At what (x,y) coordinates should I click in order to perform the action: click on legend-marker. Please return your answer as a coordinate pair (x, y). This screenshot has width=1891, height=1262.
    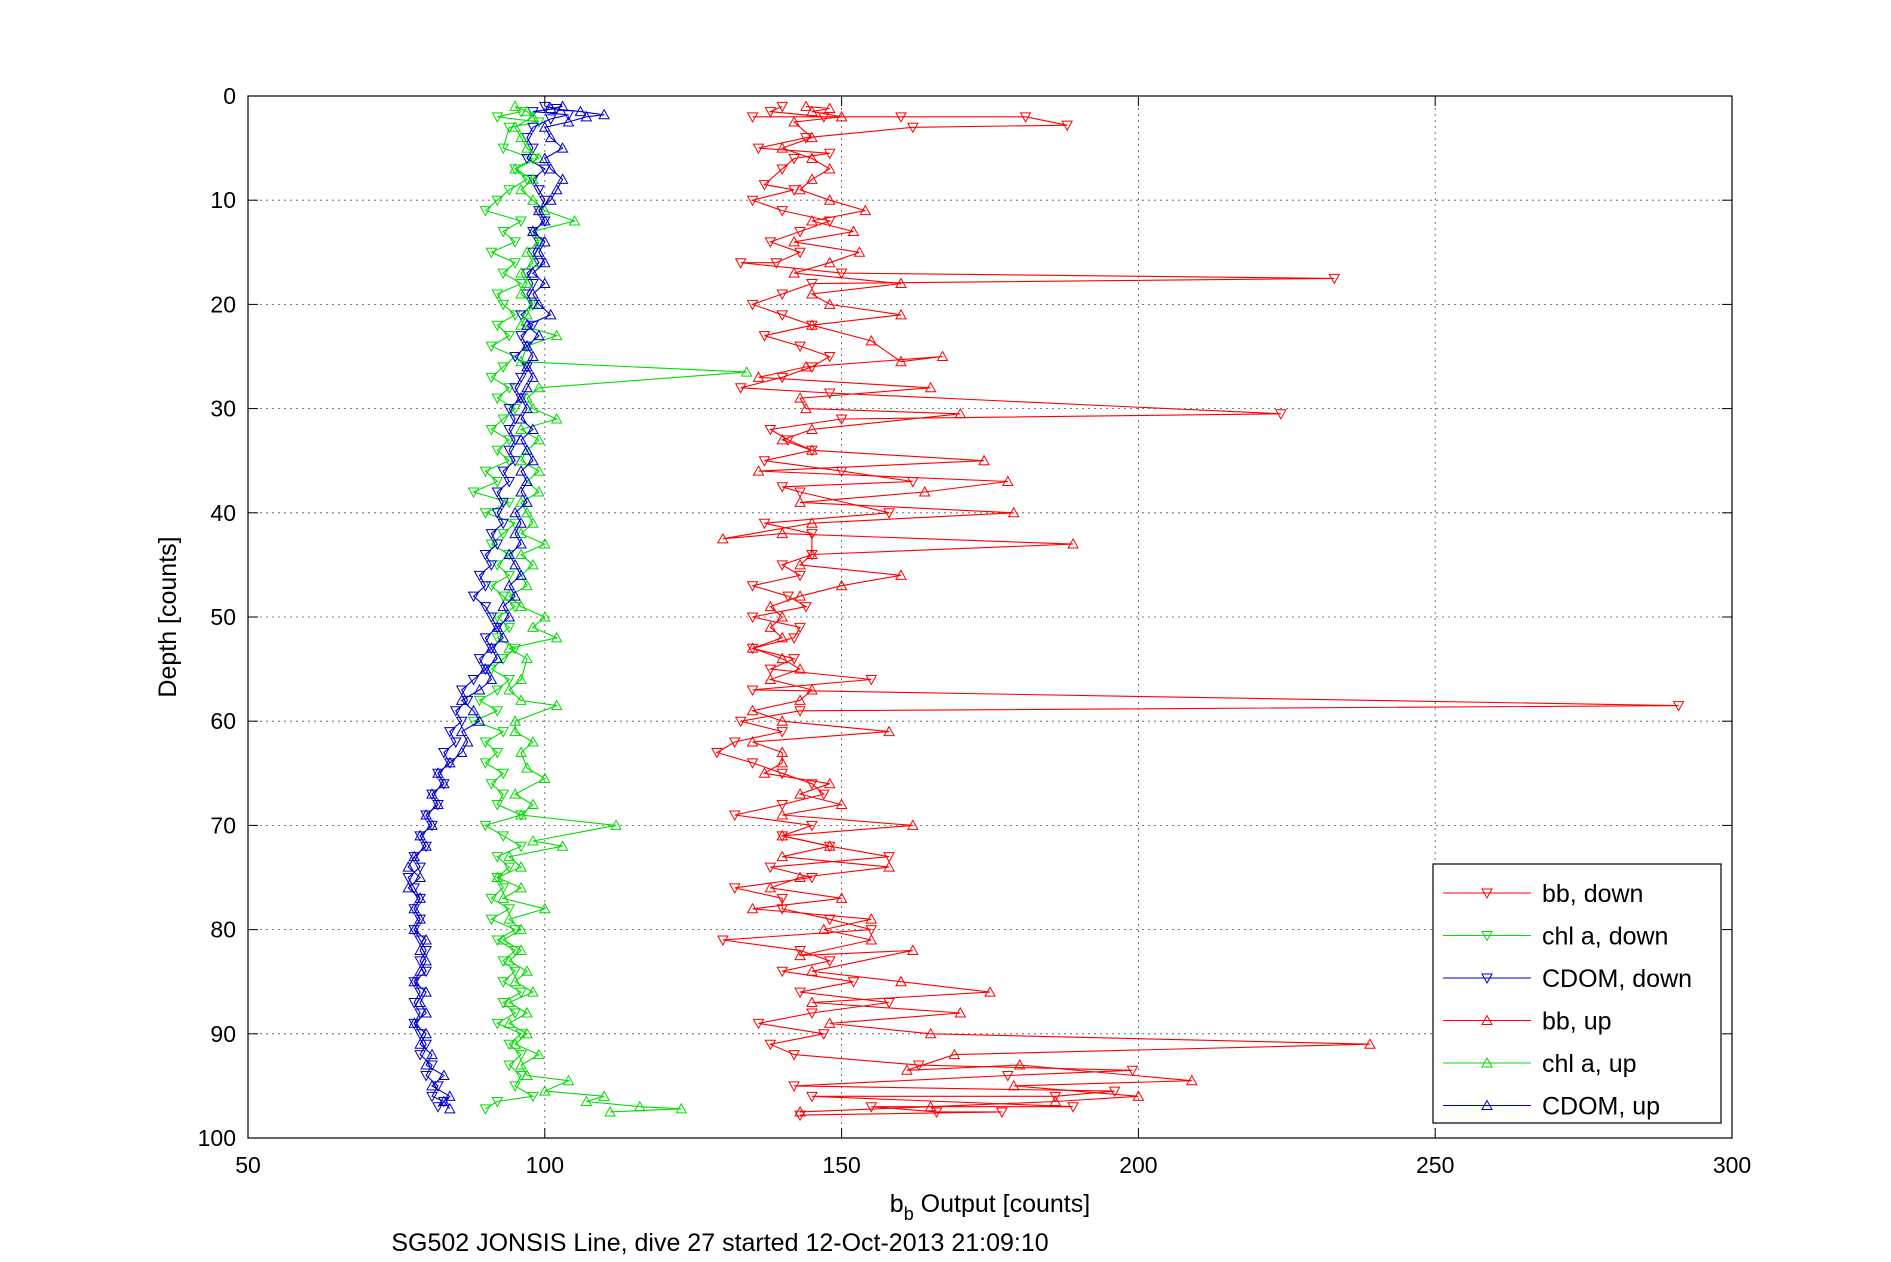
    Looking at the image, I should click on (1487, 936).